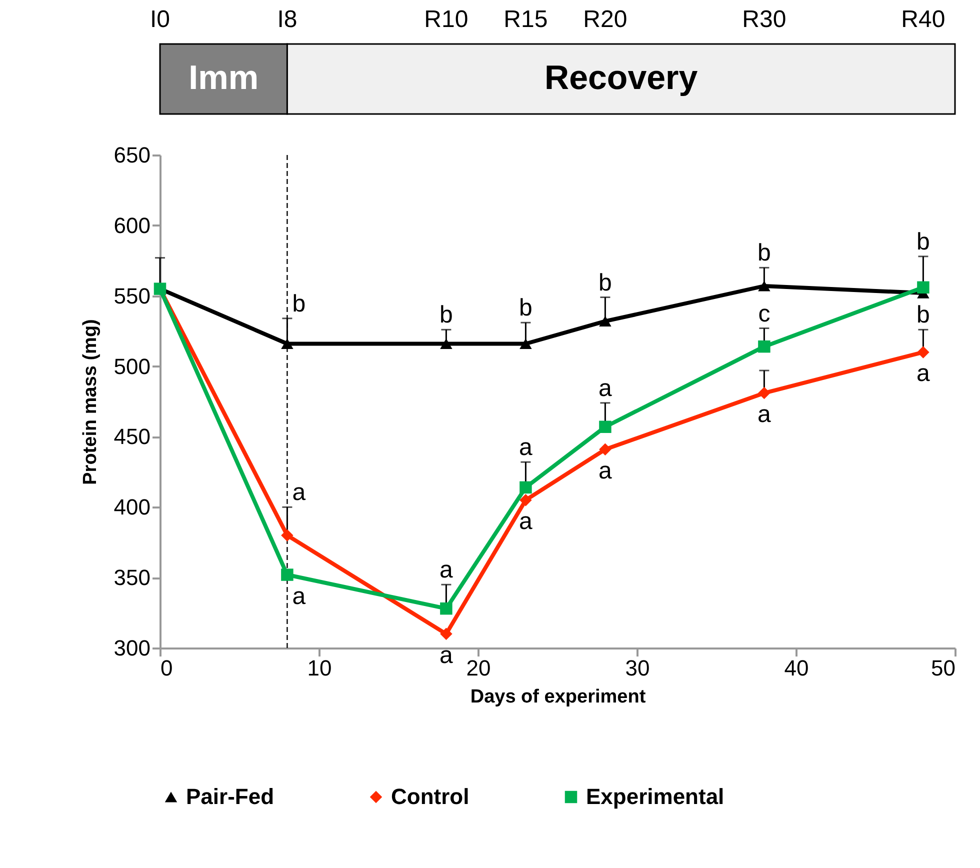 The image size is (980, 868). I want to click on text: R15, so click(526, 19).